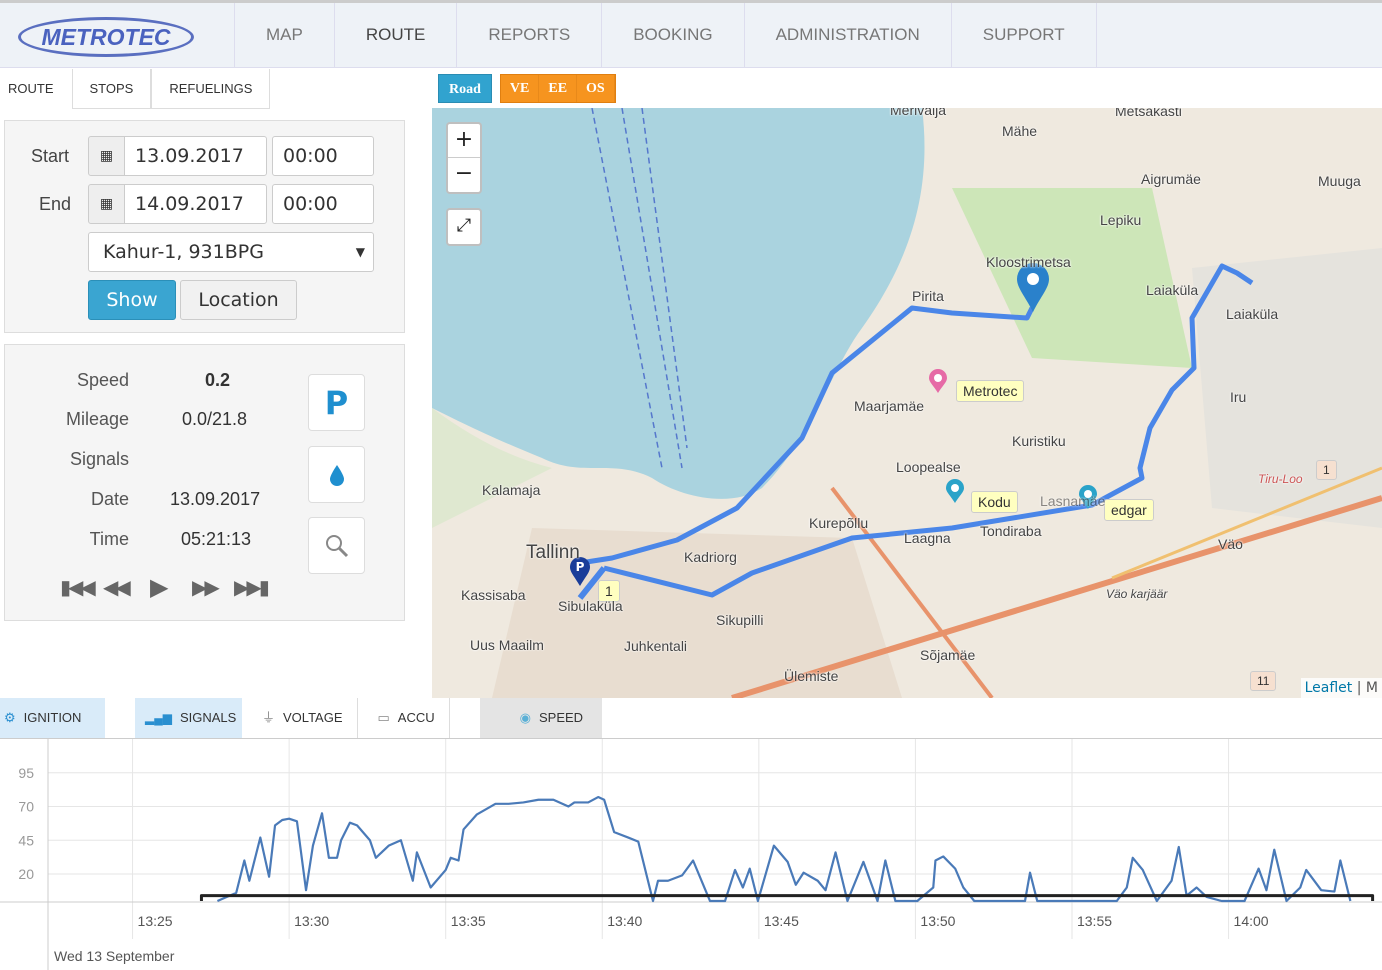  I want to click on signals-label: Signals, so click(99, 459).